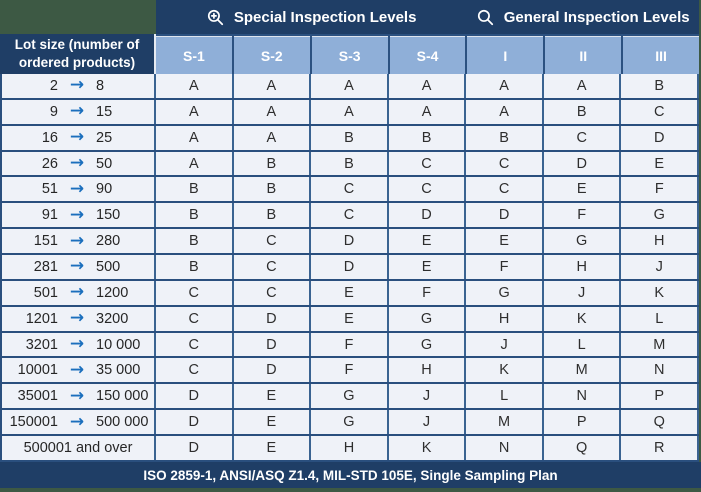  What do you see at coordinates (108, 241) in the screenshot?
I see `lot-to: 280` at bounding box center [108, 241].